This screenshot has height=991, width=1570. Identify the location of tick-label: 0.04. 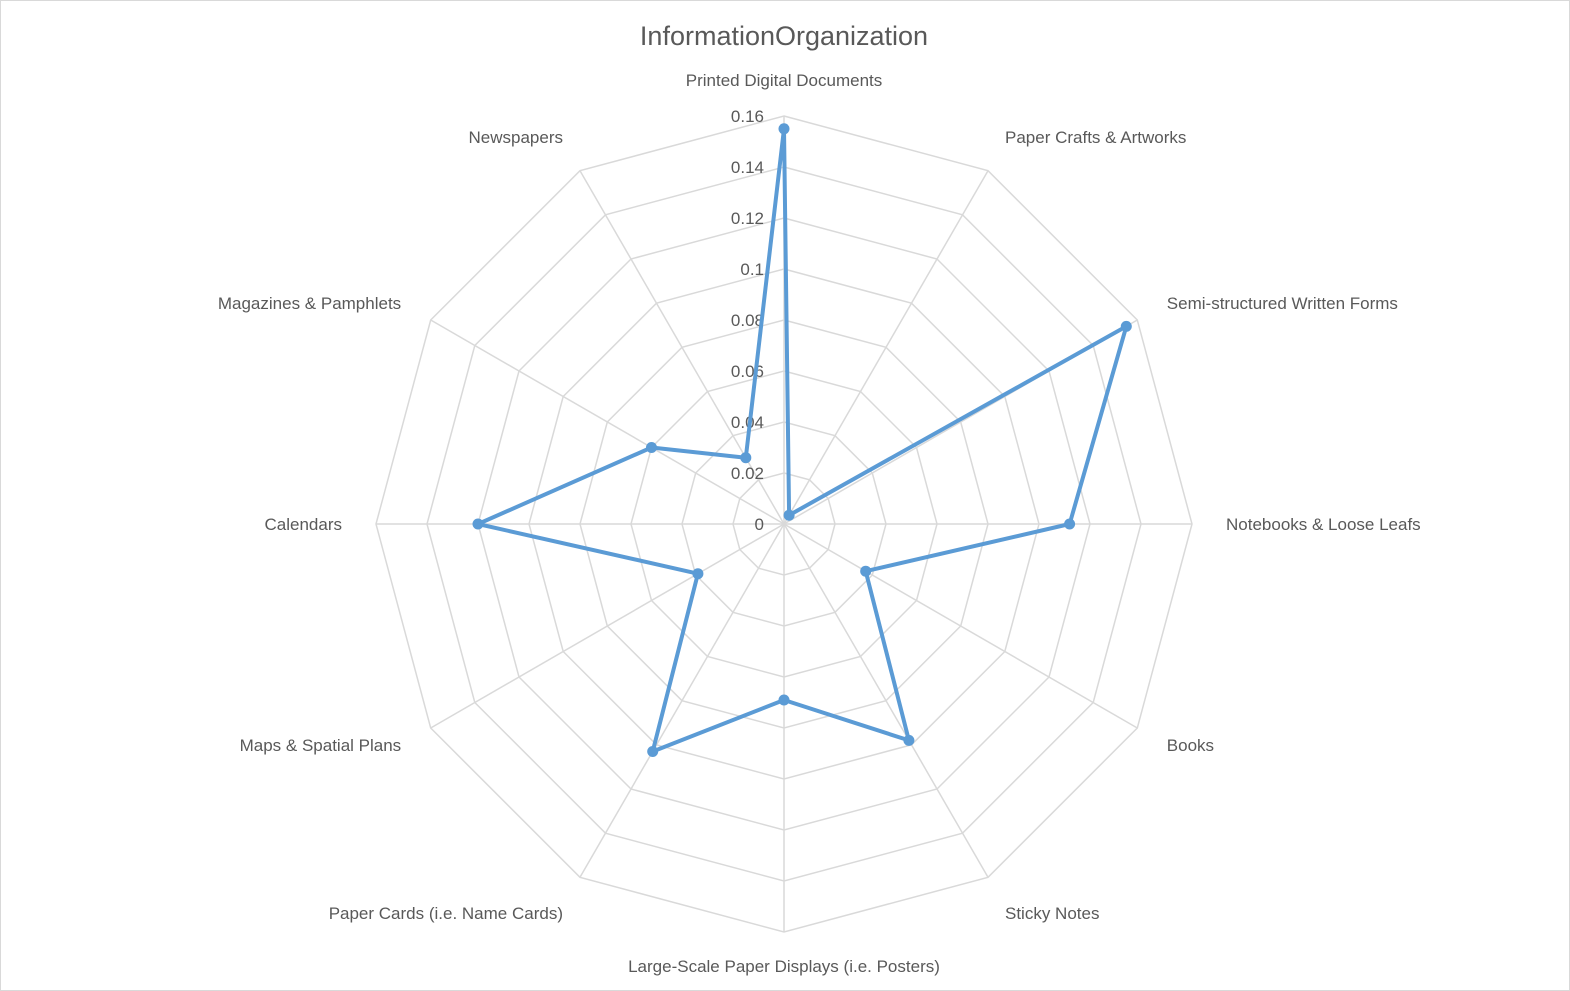
(747, 422).